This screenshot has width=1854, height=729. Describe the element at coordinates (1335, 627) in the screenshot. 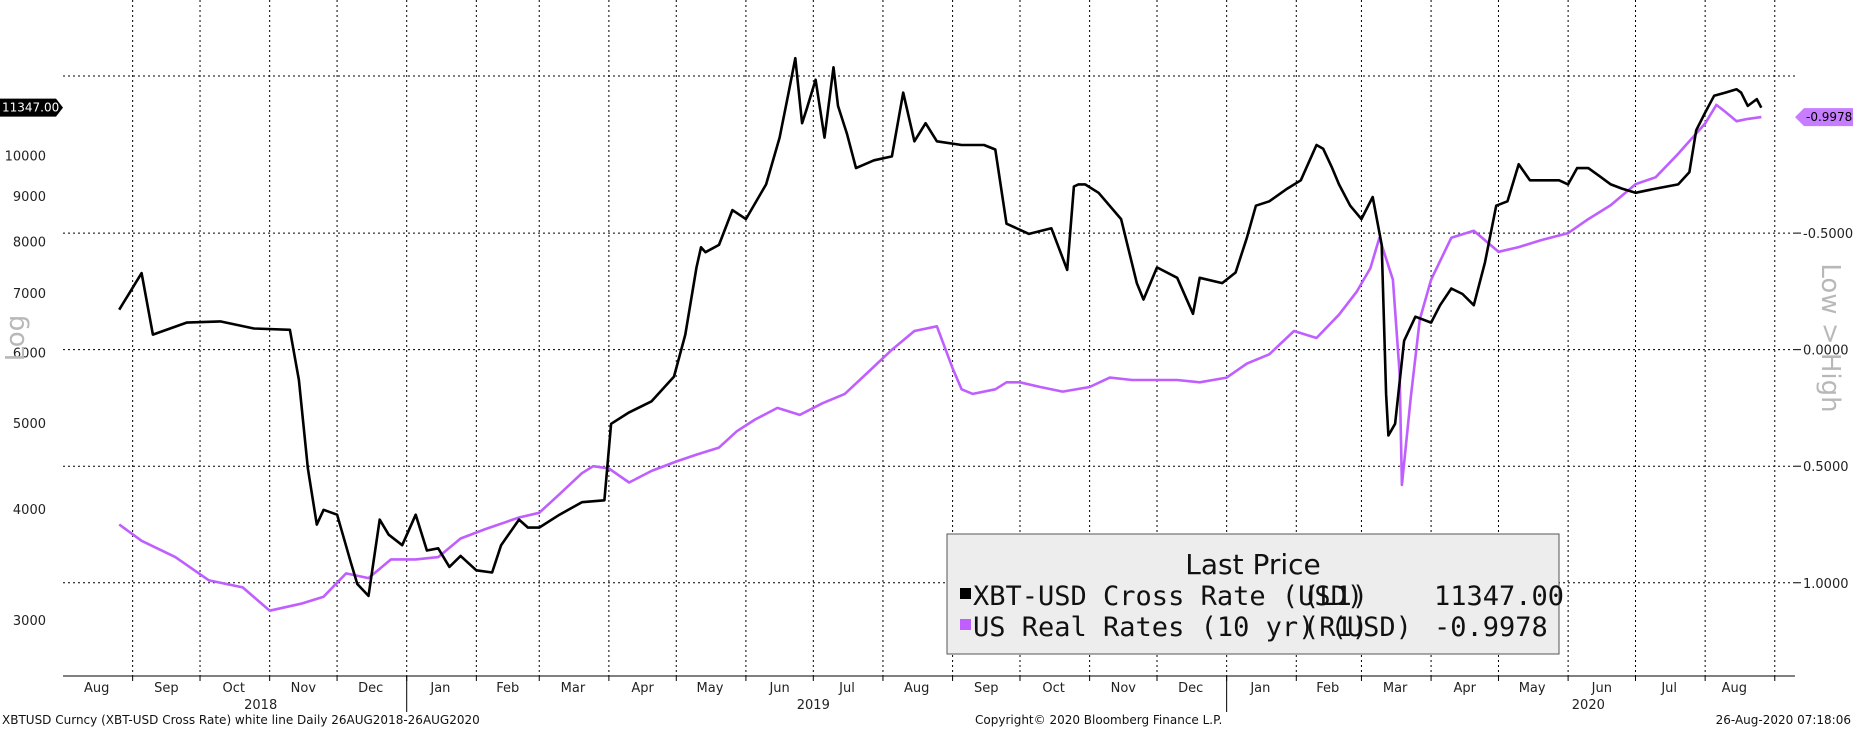

I see `legend-axis-rates: (R1)` at that location.